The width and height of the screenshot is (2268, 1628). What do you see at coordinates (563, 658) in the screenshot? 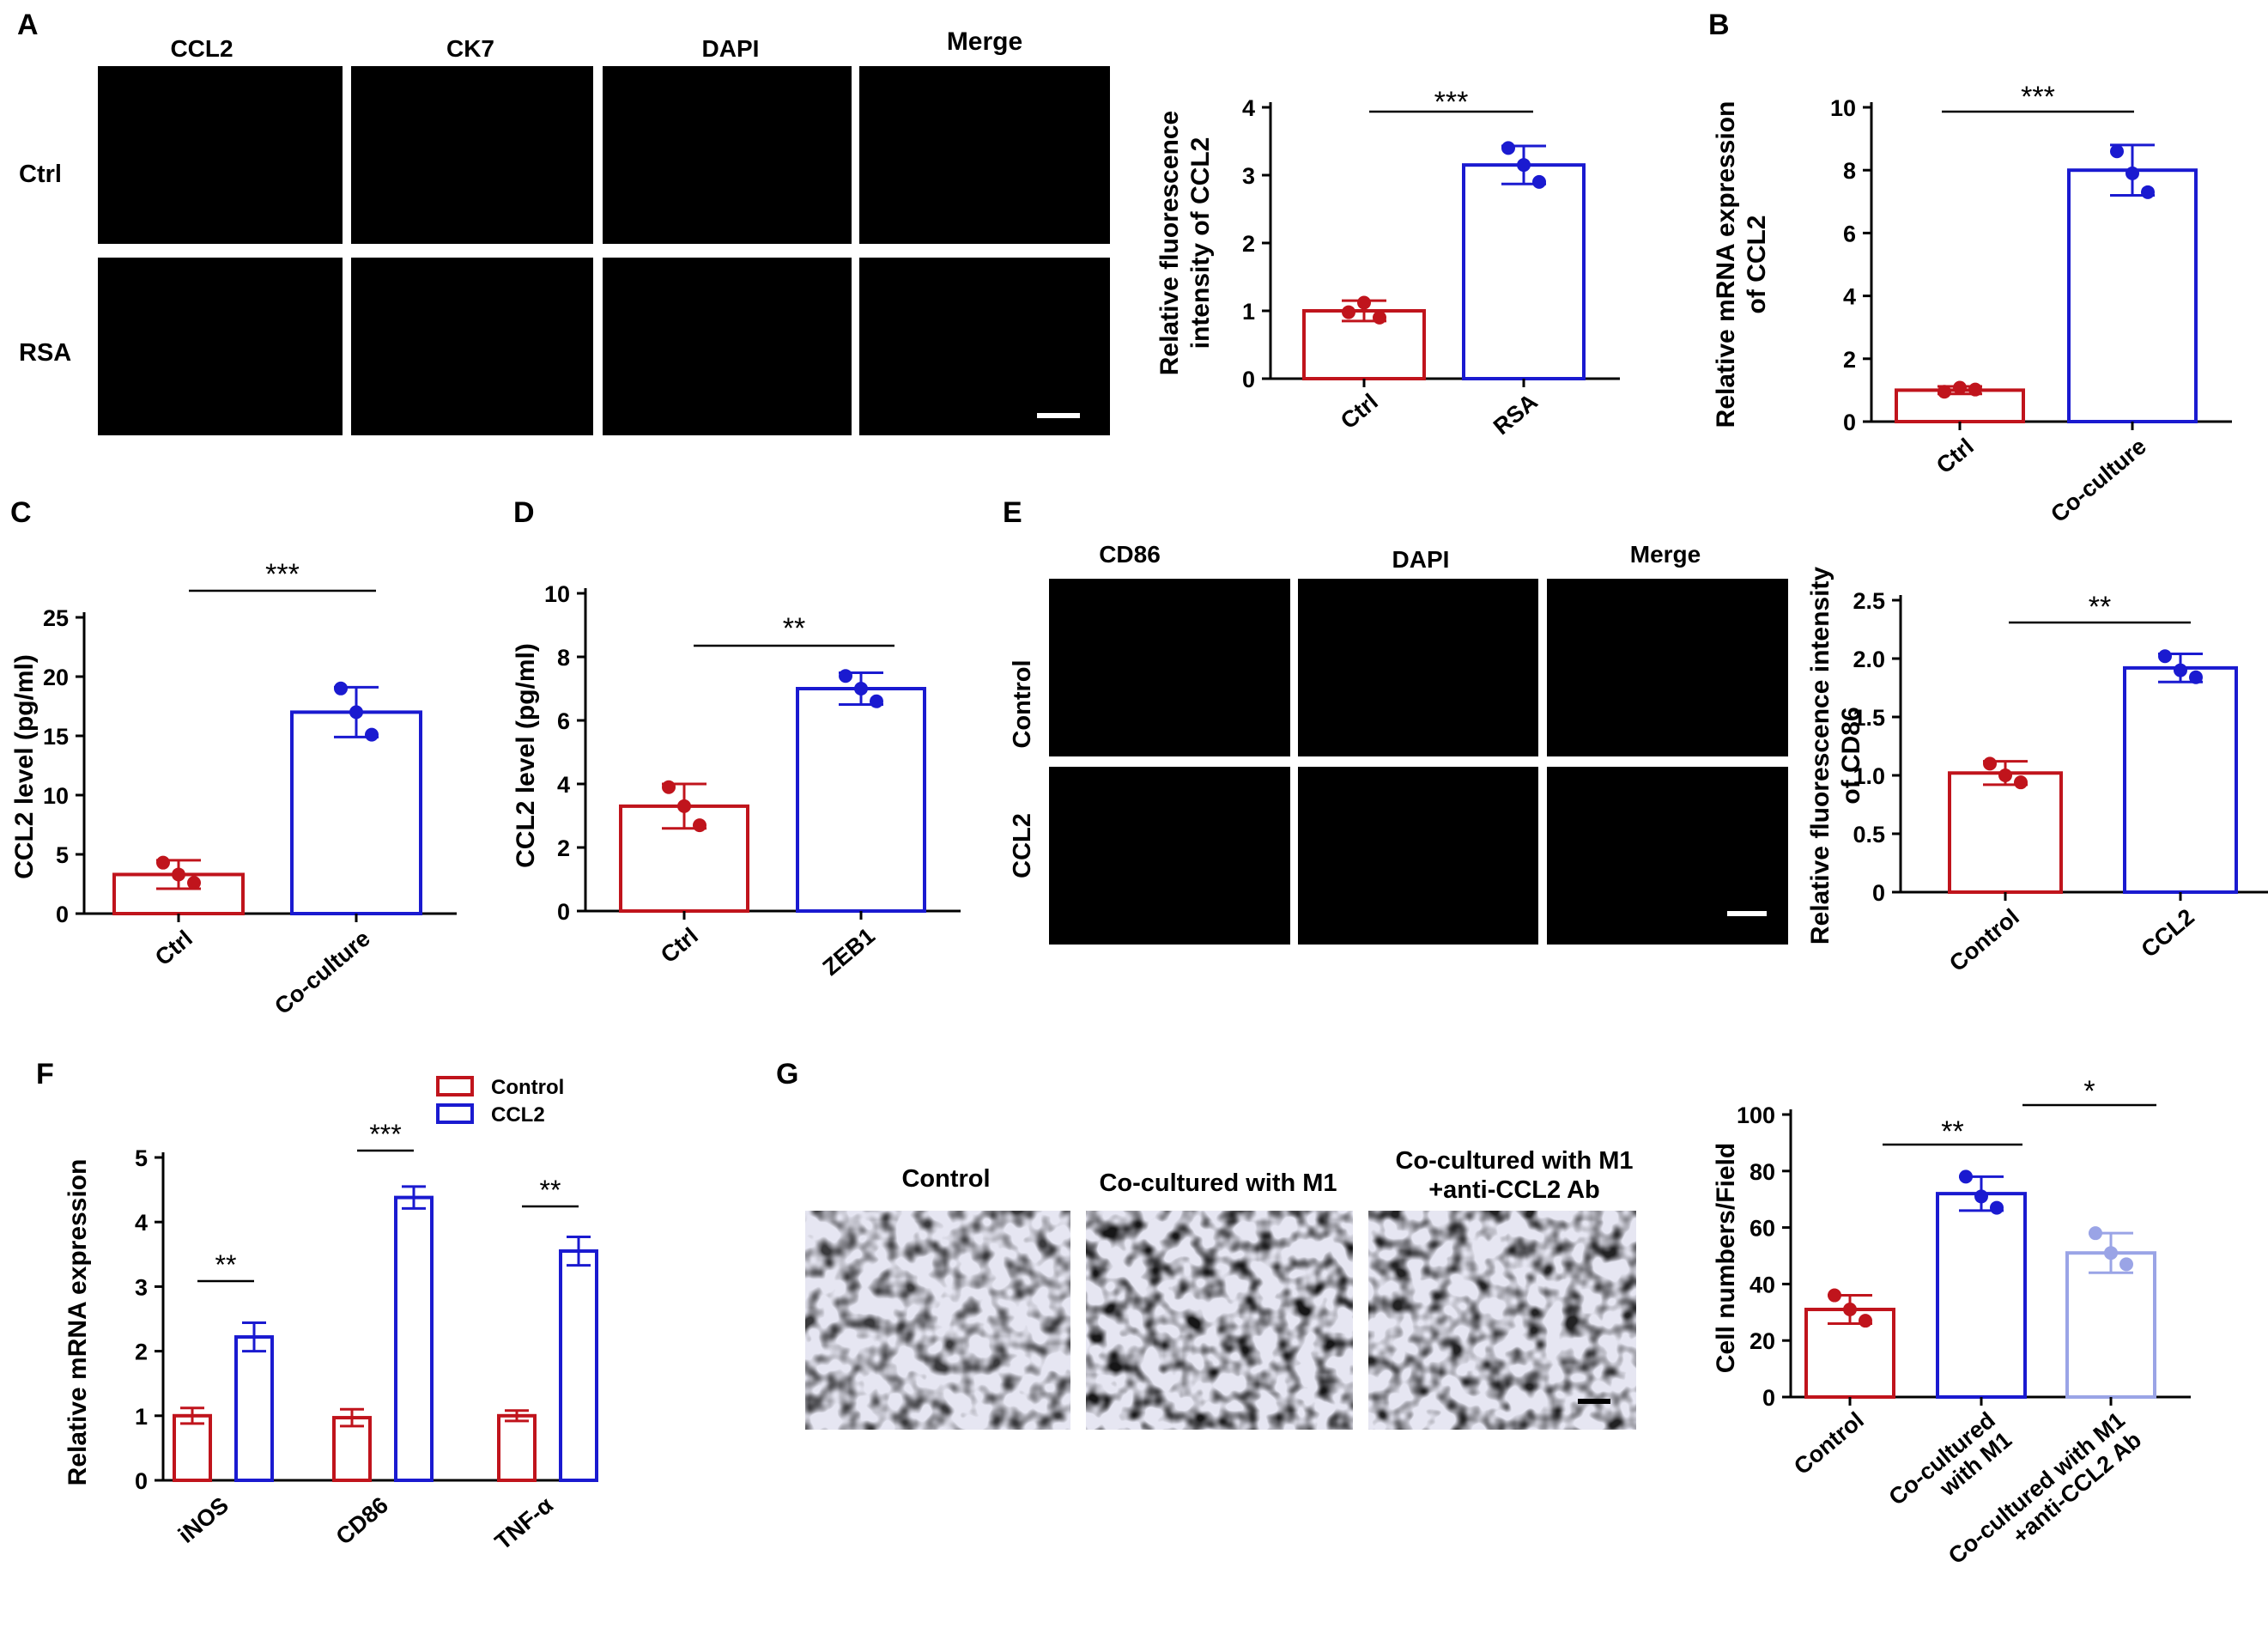
I see `y-tick-label: 8` at bounding box center [563, 658].